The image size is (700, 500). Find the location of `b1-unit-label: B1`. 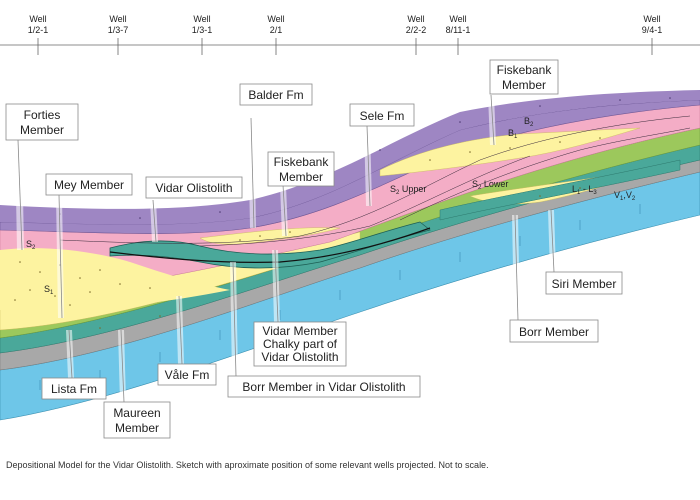

b1-unit-label: B1 is located at coordinates (513, 134).